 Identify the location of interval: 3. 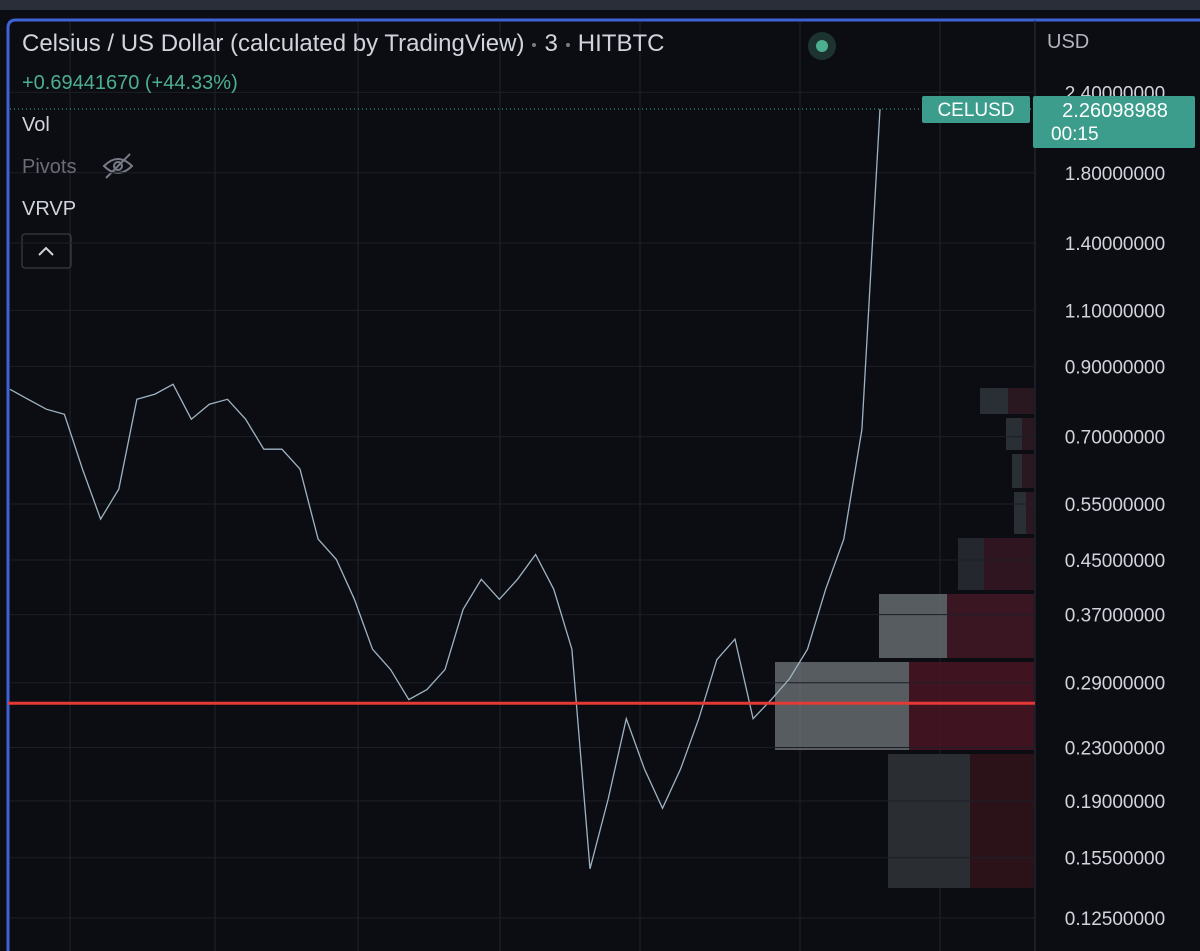
(551, 43).